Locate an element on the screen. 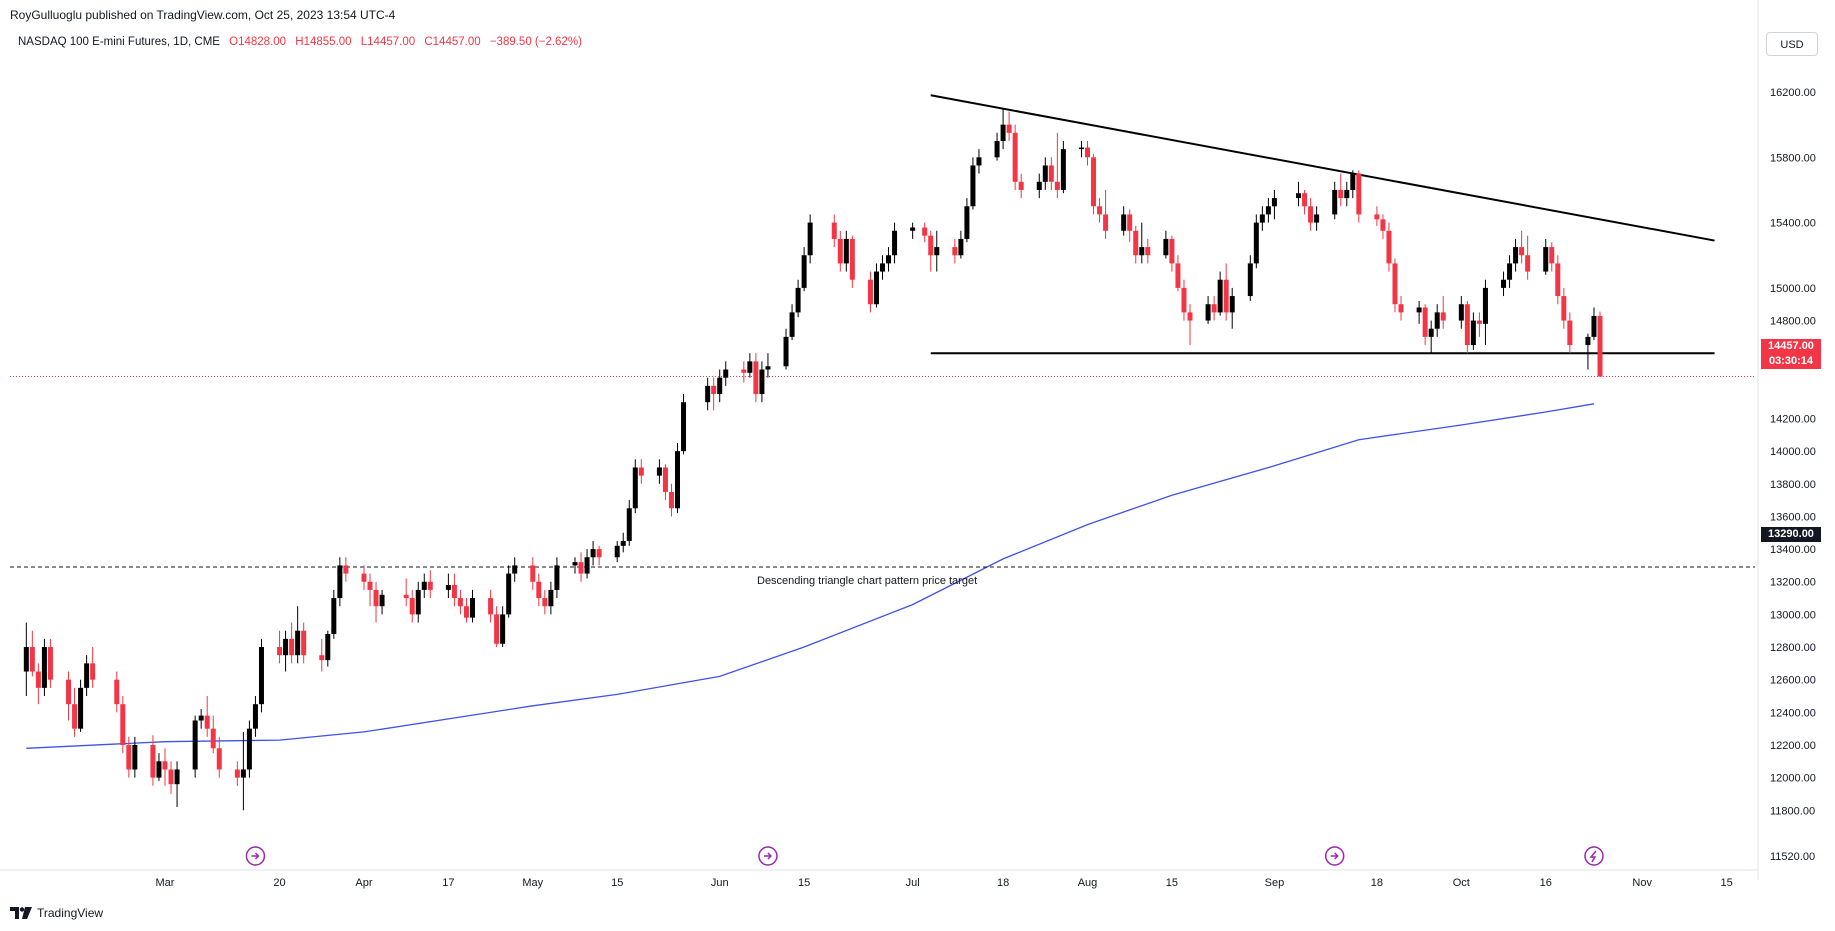  x-tick-label: Apr is located at coordinates (363, 883).